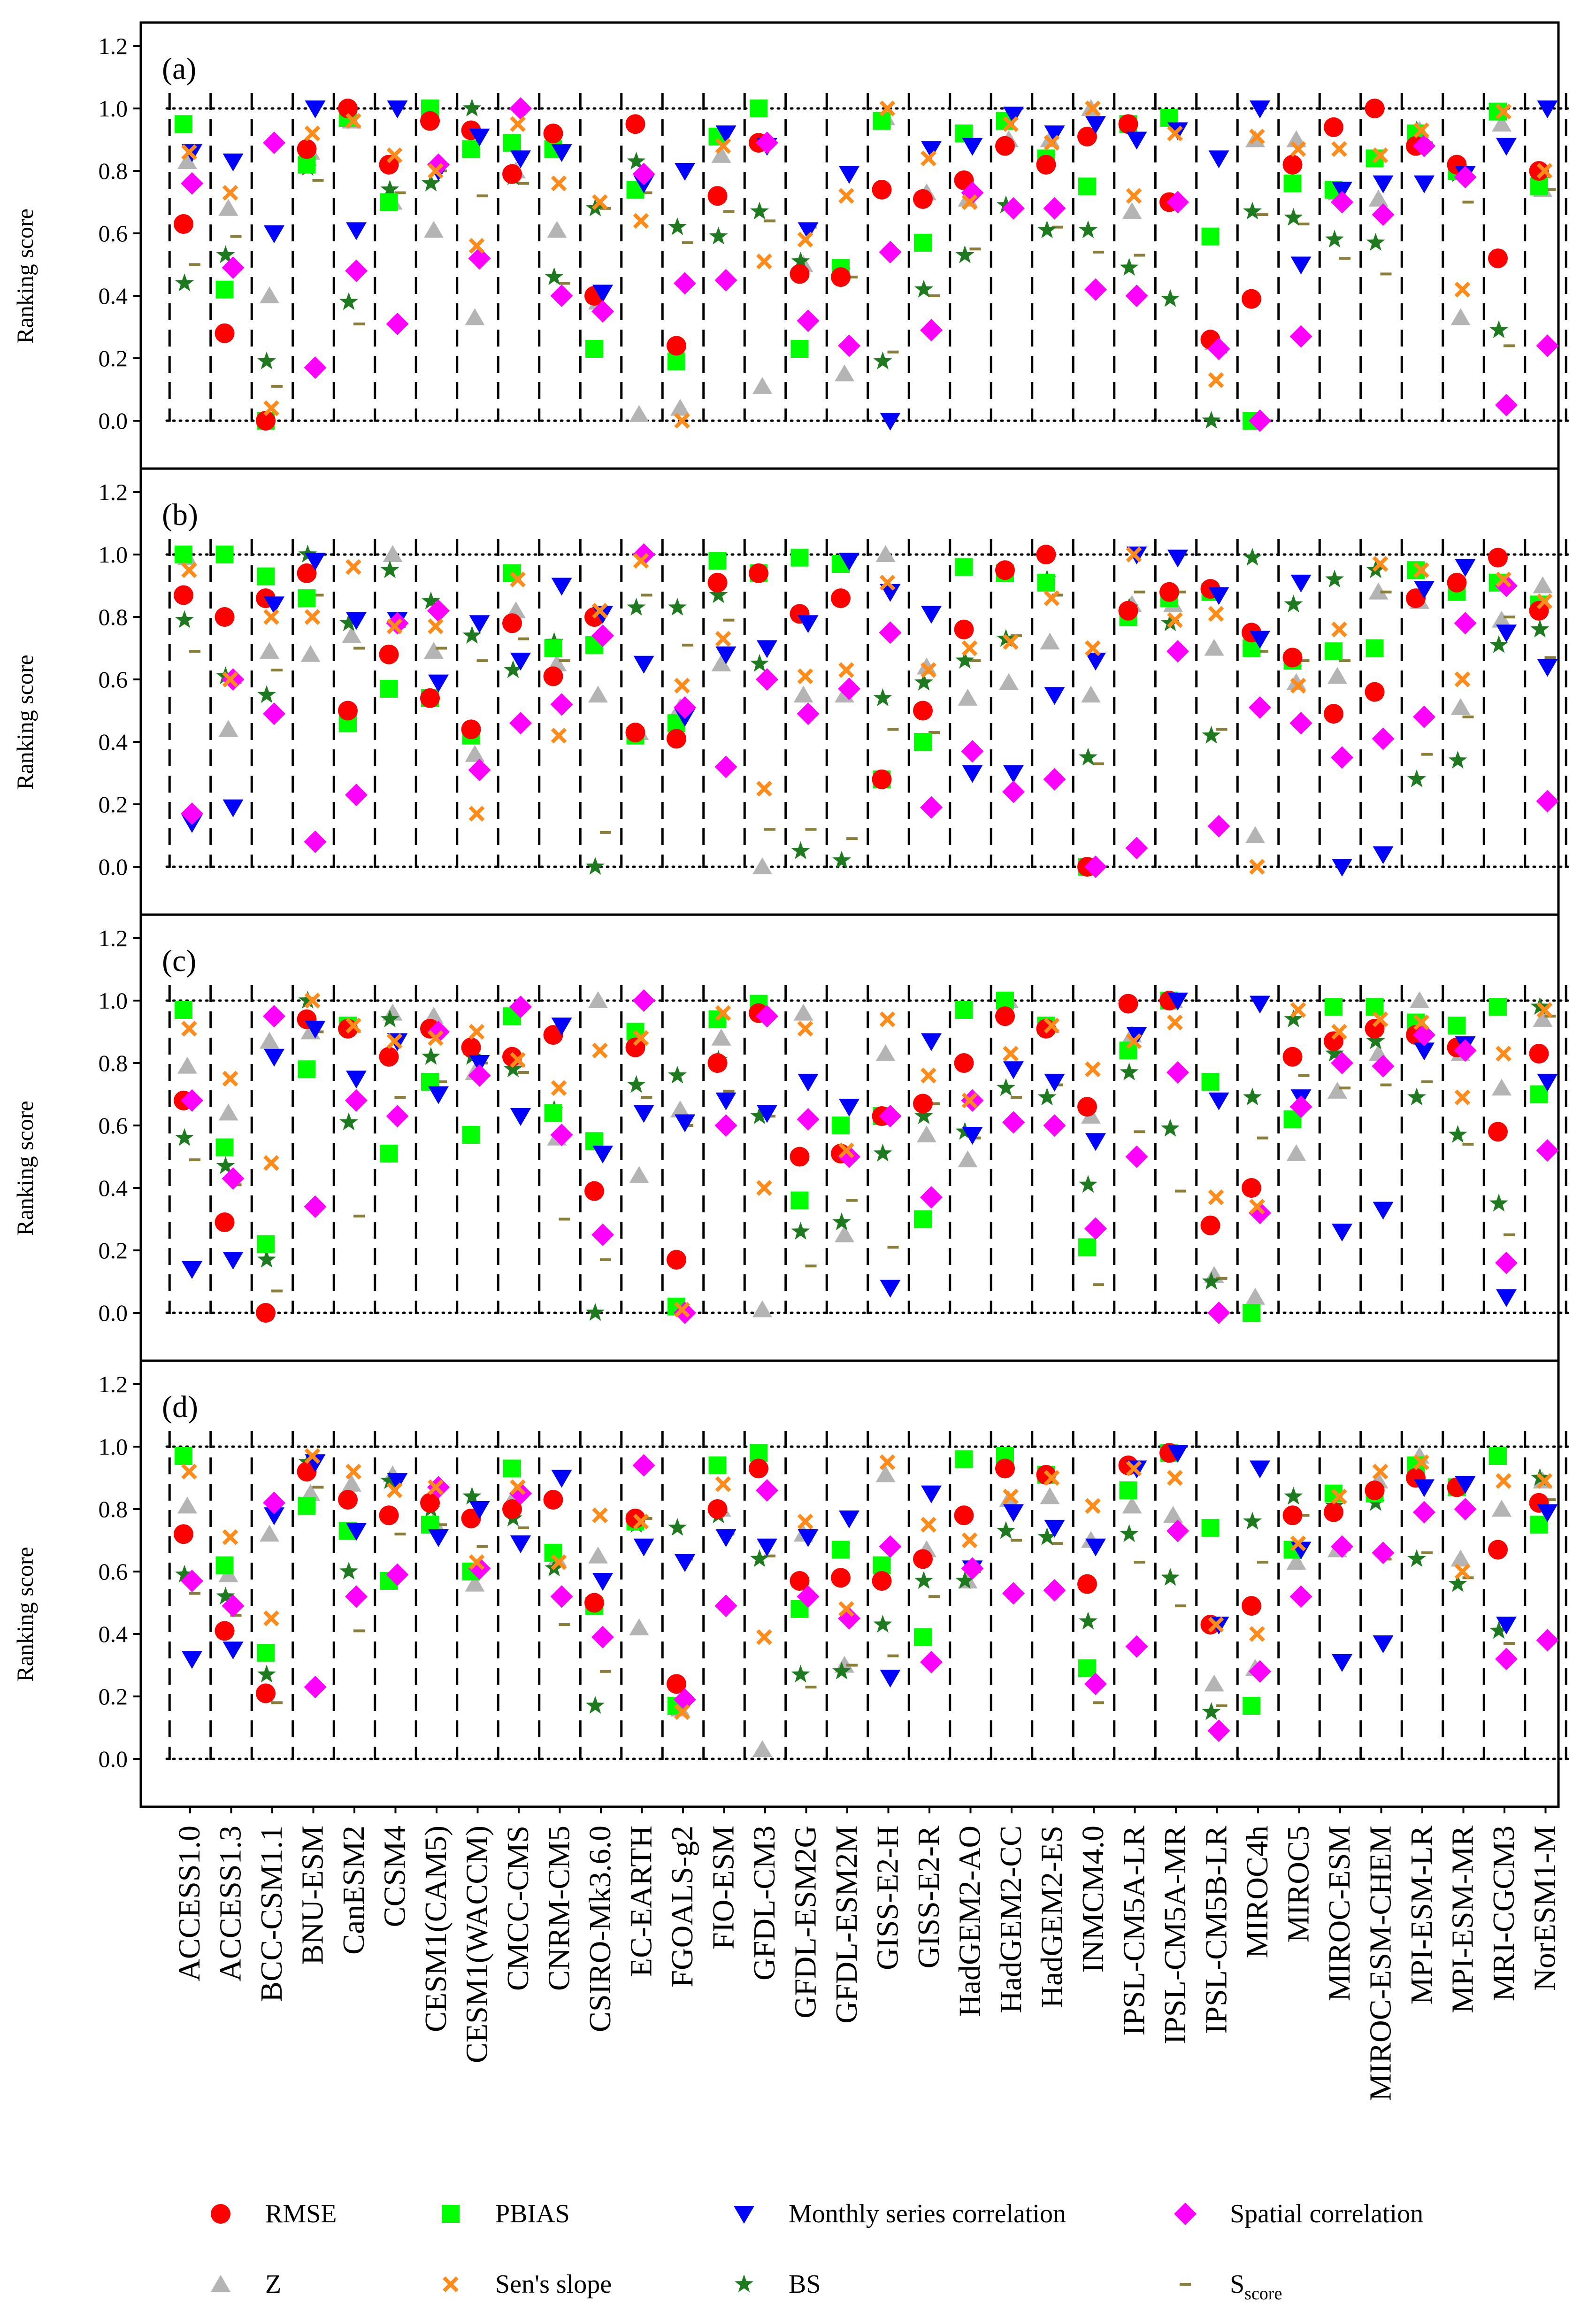 This screenshot has height=2312, width=1596. I want to click on category-label: INMCM4.0, so click(1093, 1899).